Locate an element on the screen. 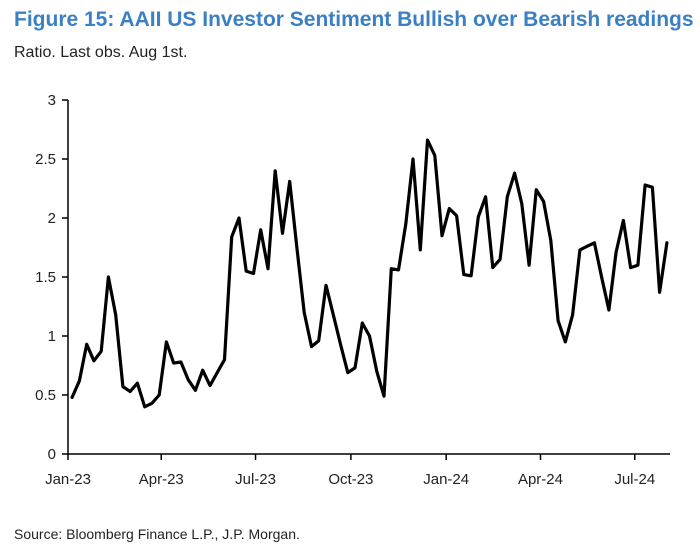 This screenshot has height=555, width=700. x-tick-label: Jan-24 is located at coordinates (446, 479).